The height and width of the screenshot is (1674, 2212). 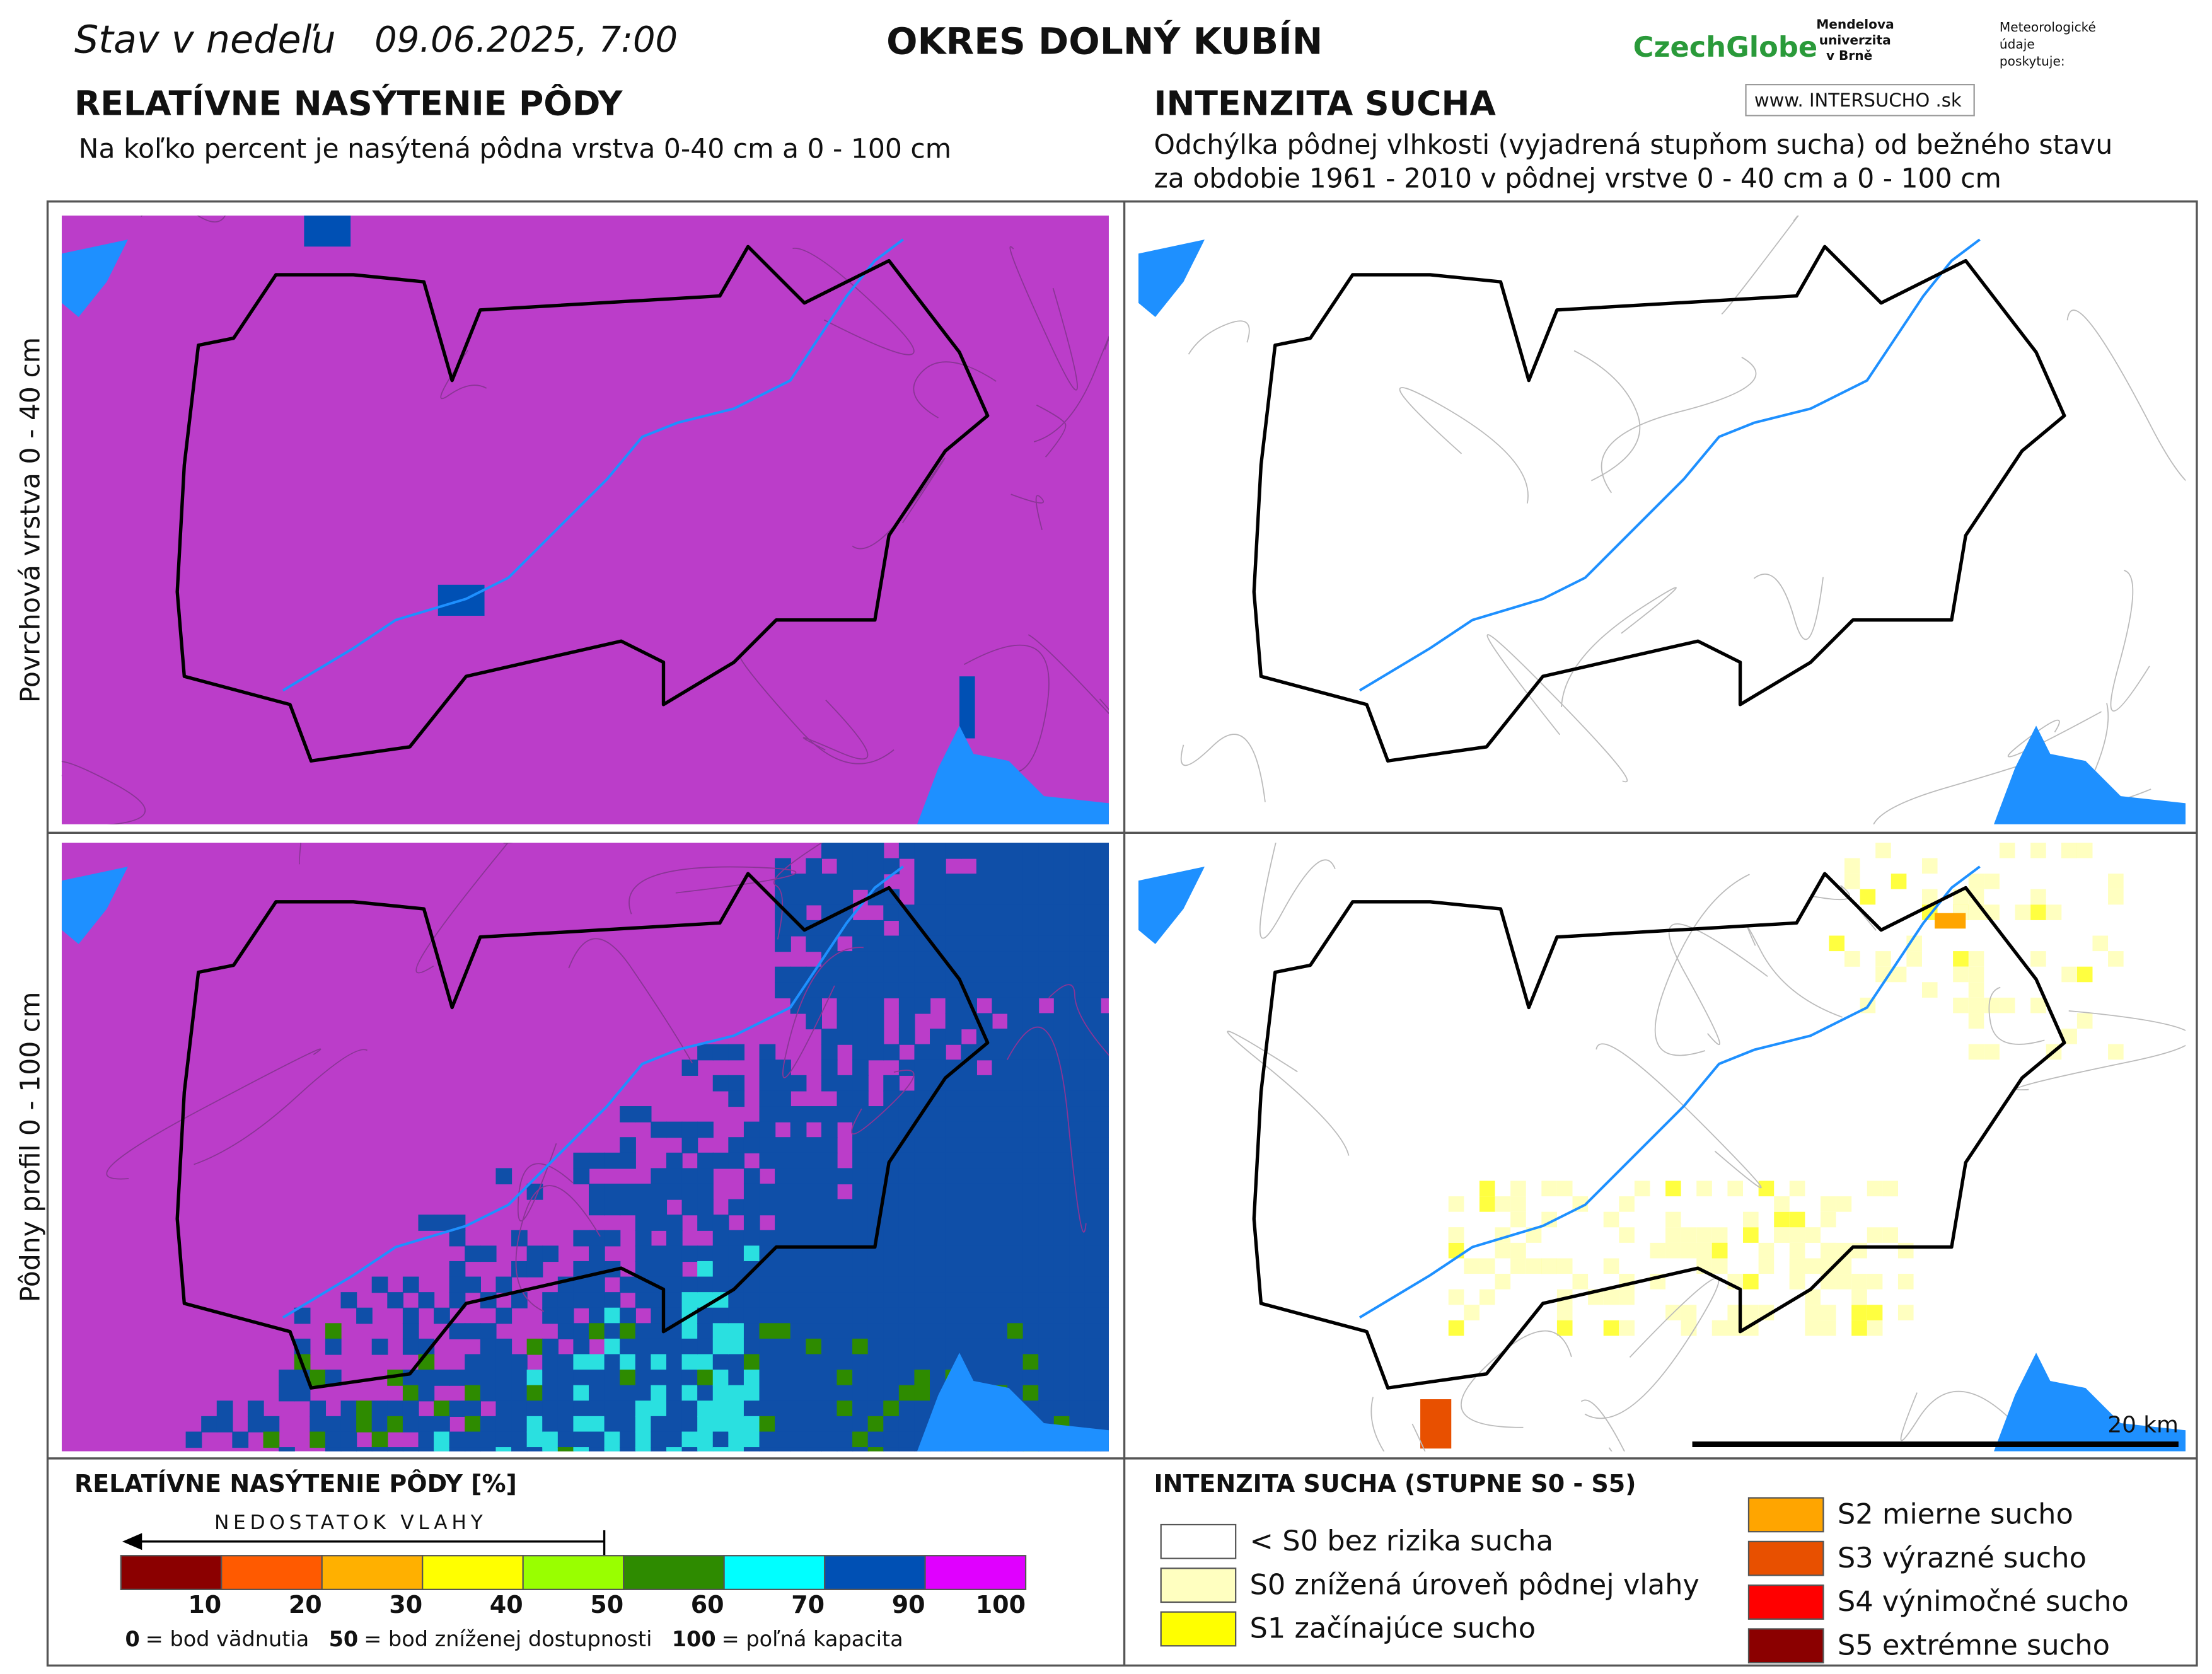 I want to click on map-district, so click(x=1659, y=504).